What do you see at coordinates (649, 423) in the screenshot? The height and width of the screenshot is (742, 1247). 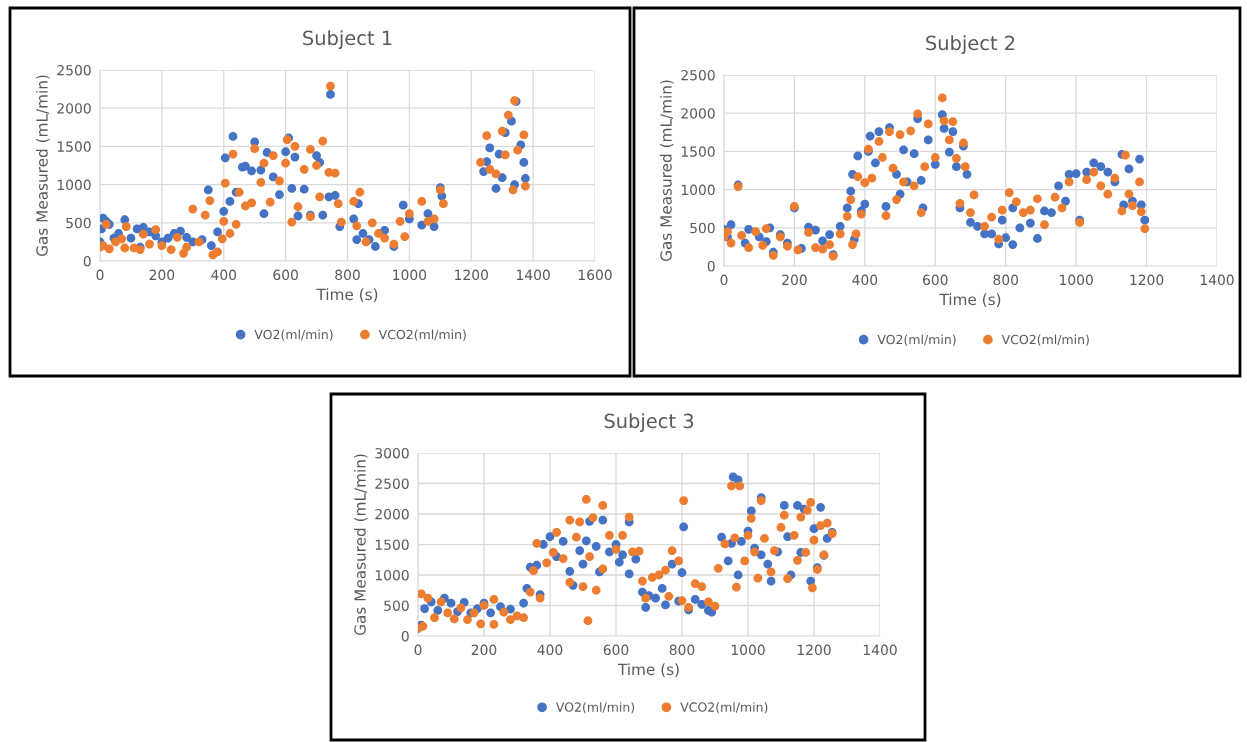 I see `chart-title: Subject 3` at bounding box center [649, 423].